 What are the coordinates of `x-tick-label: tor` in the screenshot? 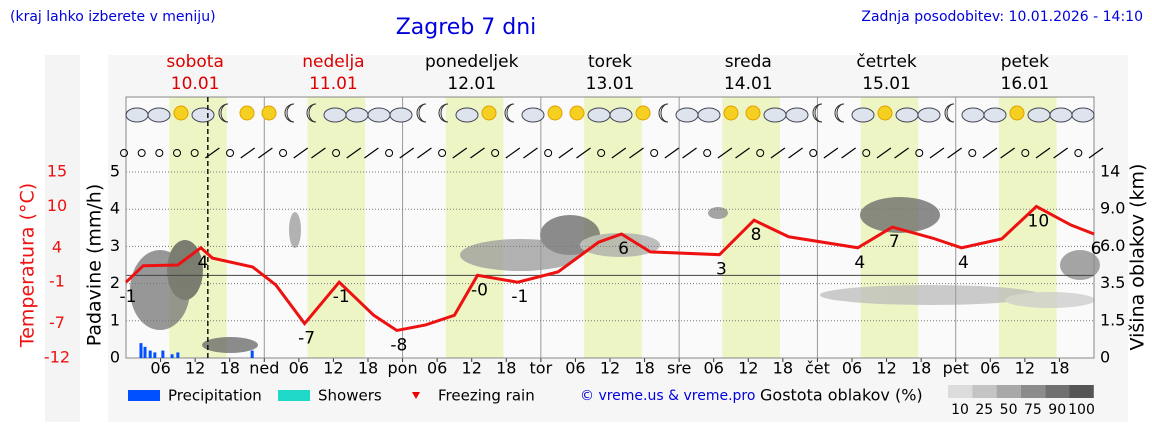 It's located at (541, 368).